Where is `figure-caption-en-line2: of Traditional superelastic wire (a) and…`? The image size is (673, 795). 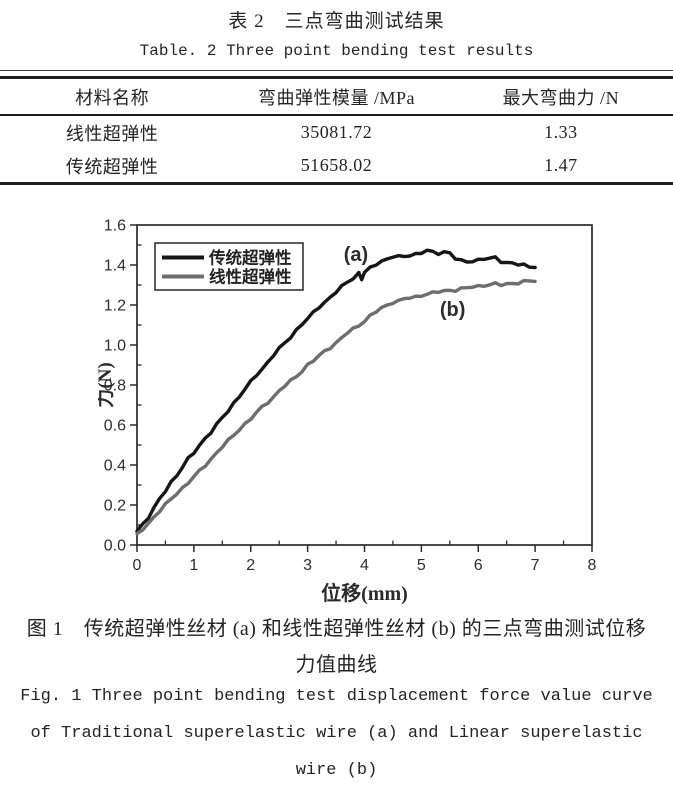
figure-caption-en-line2: of Traditional superelastic wire (a) and… is located at coordinates (336, 733).